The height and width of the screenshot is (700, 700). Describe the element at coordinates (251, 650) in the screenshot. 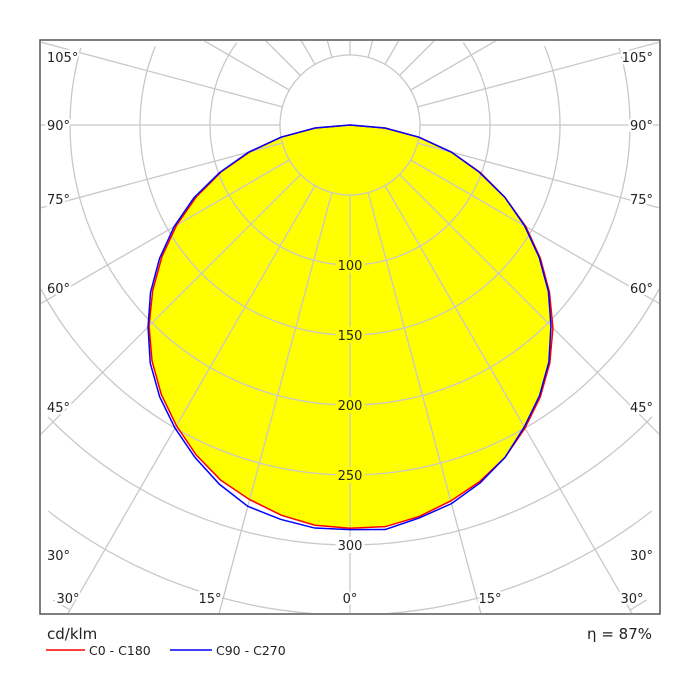

I see `legend-label-c90-c270: C90 - C270` at that location.